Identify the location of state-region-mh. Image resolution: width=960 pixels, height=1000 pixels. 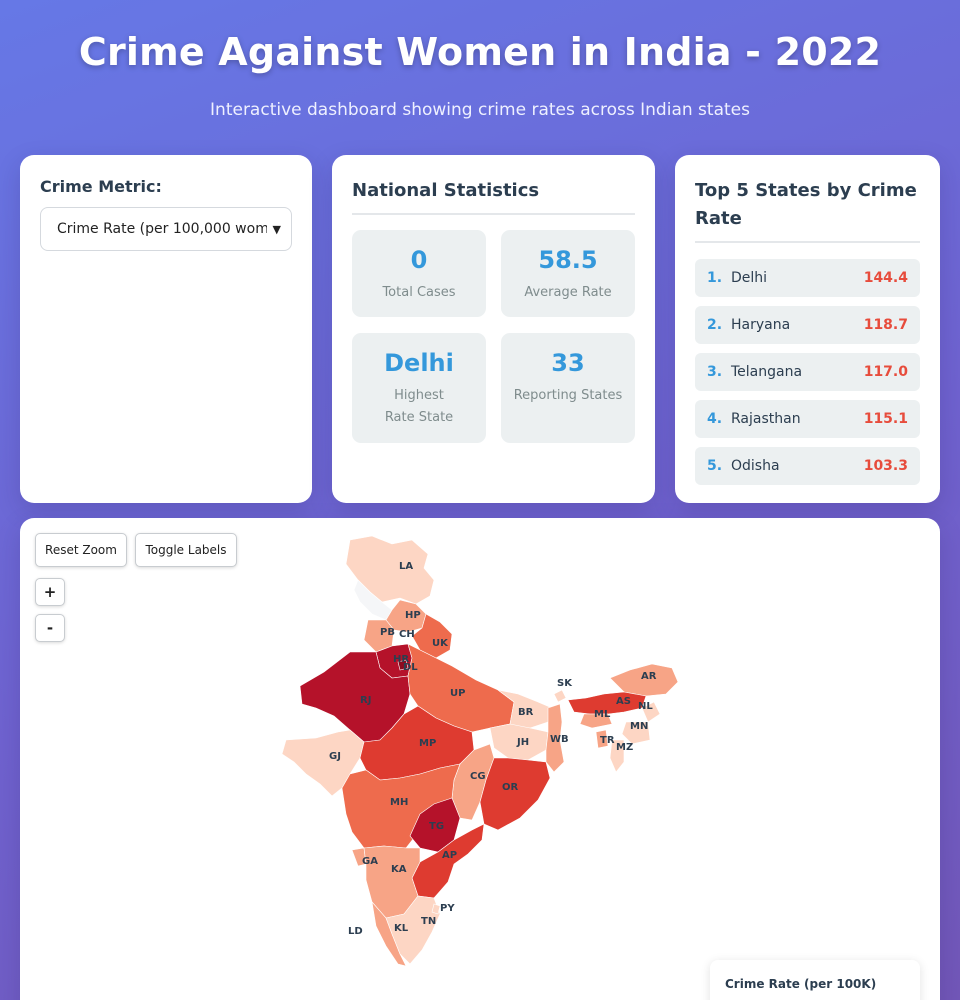
(401, 806).